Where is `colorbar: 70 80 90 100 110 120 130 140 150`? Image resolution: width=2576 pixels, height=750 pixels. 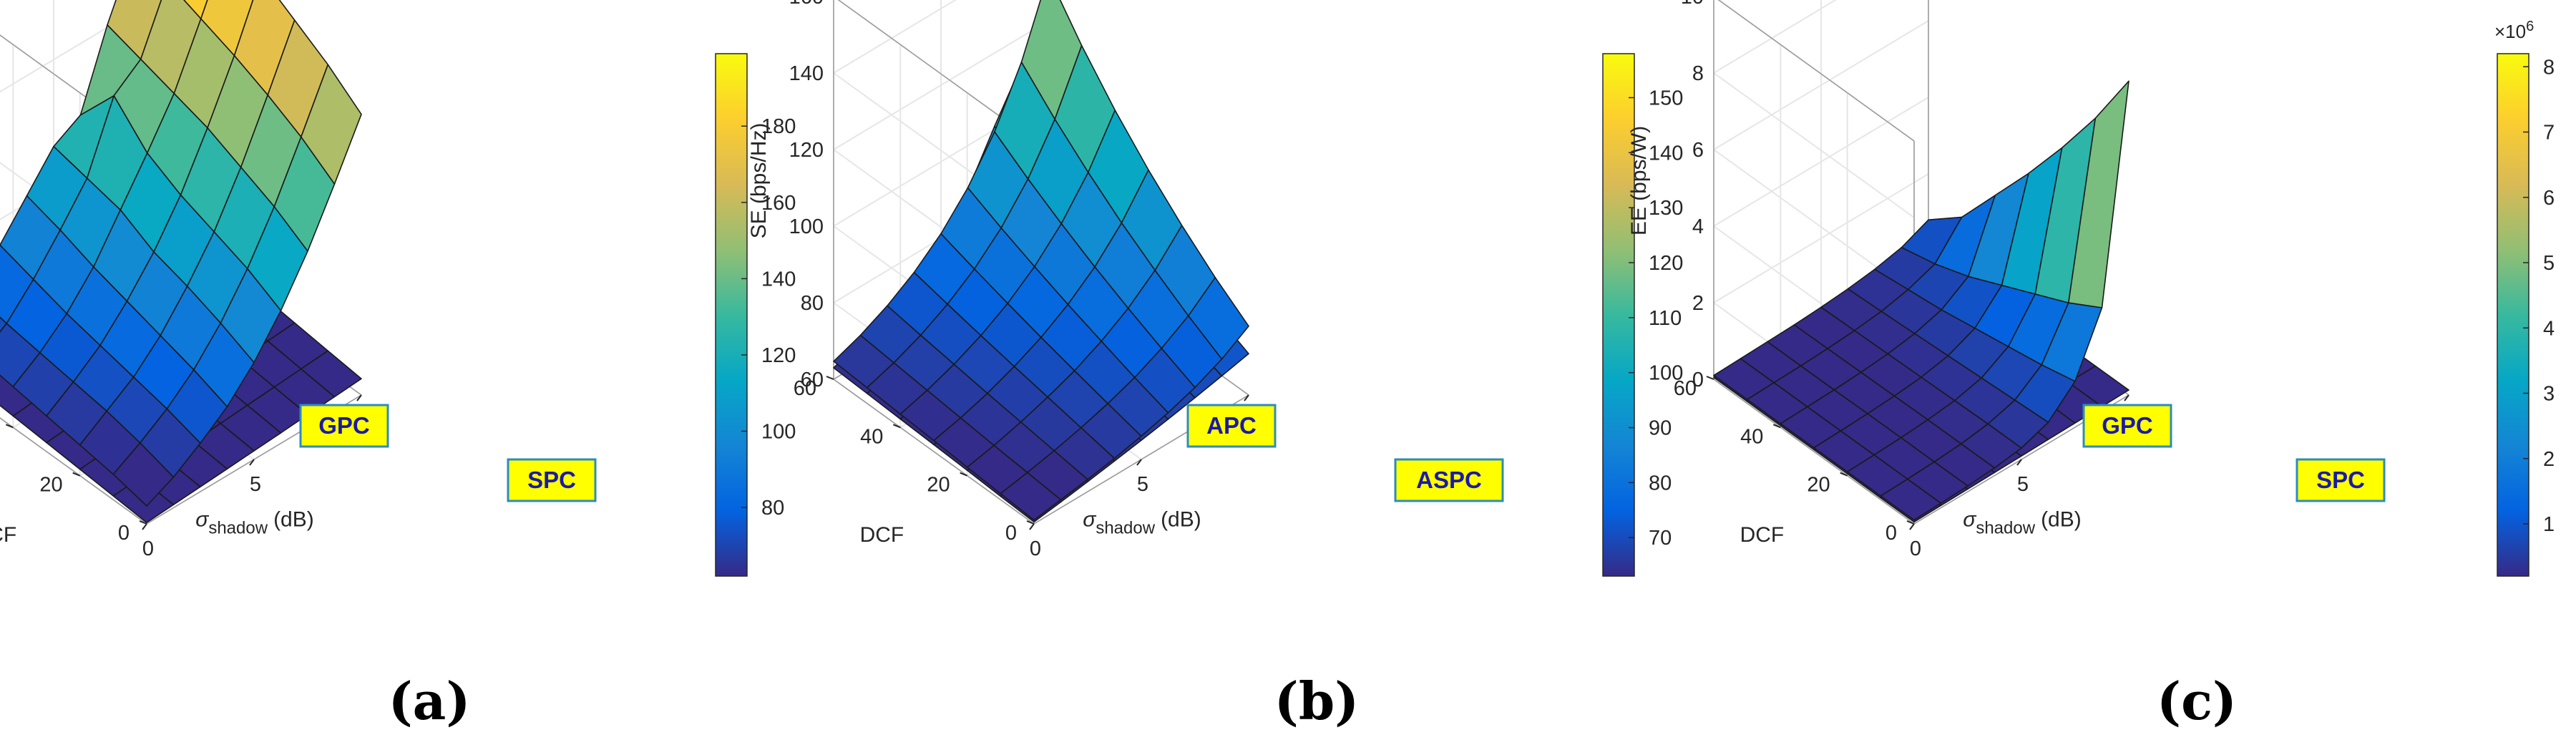
colorbar: 70 80 90 100 110 120 130 140 150 is located at coordinates (1642, 315).